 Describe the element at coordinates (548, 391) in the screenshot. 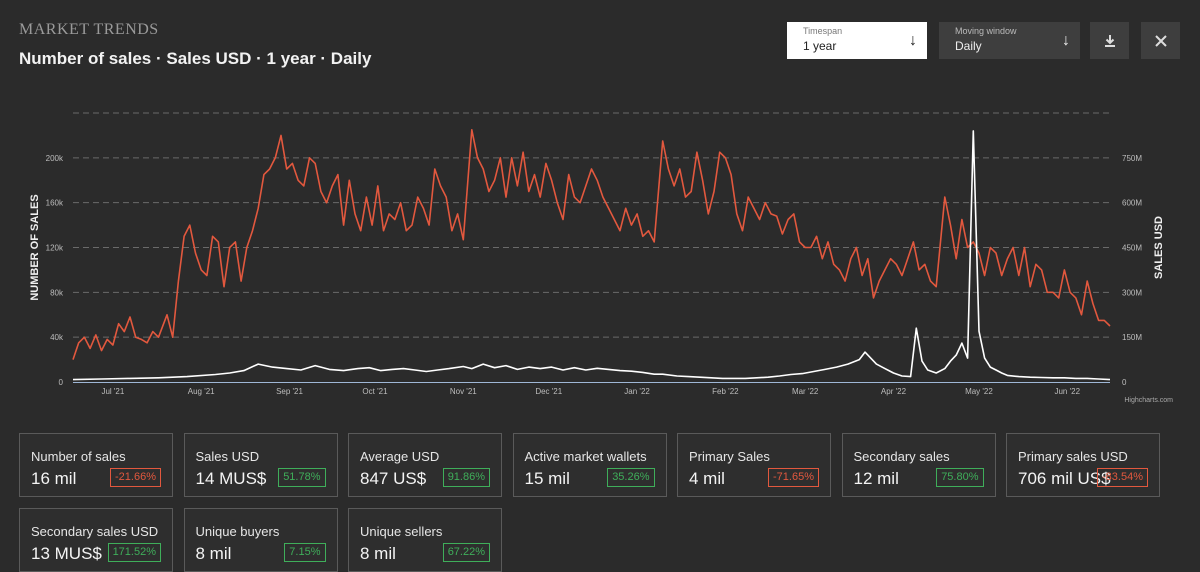

I see `x-tick-label: Dec '21` at that location.